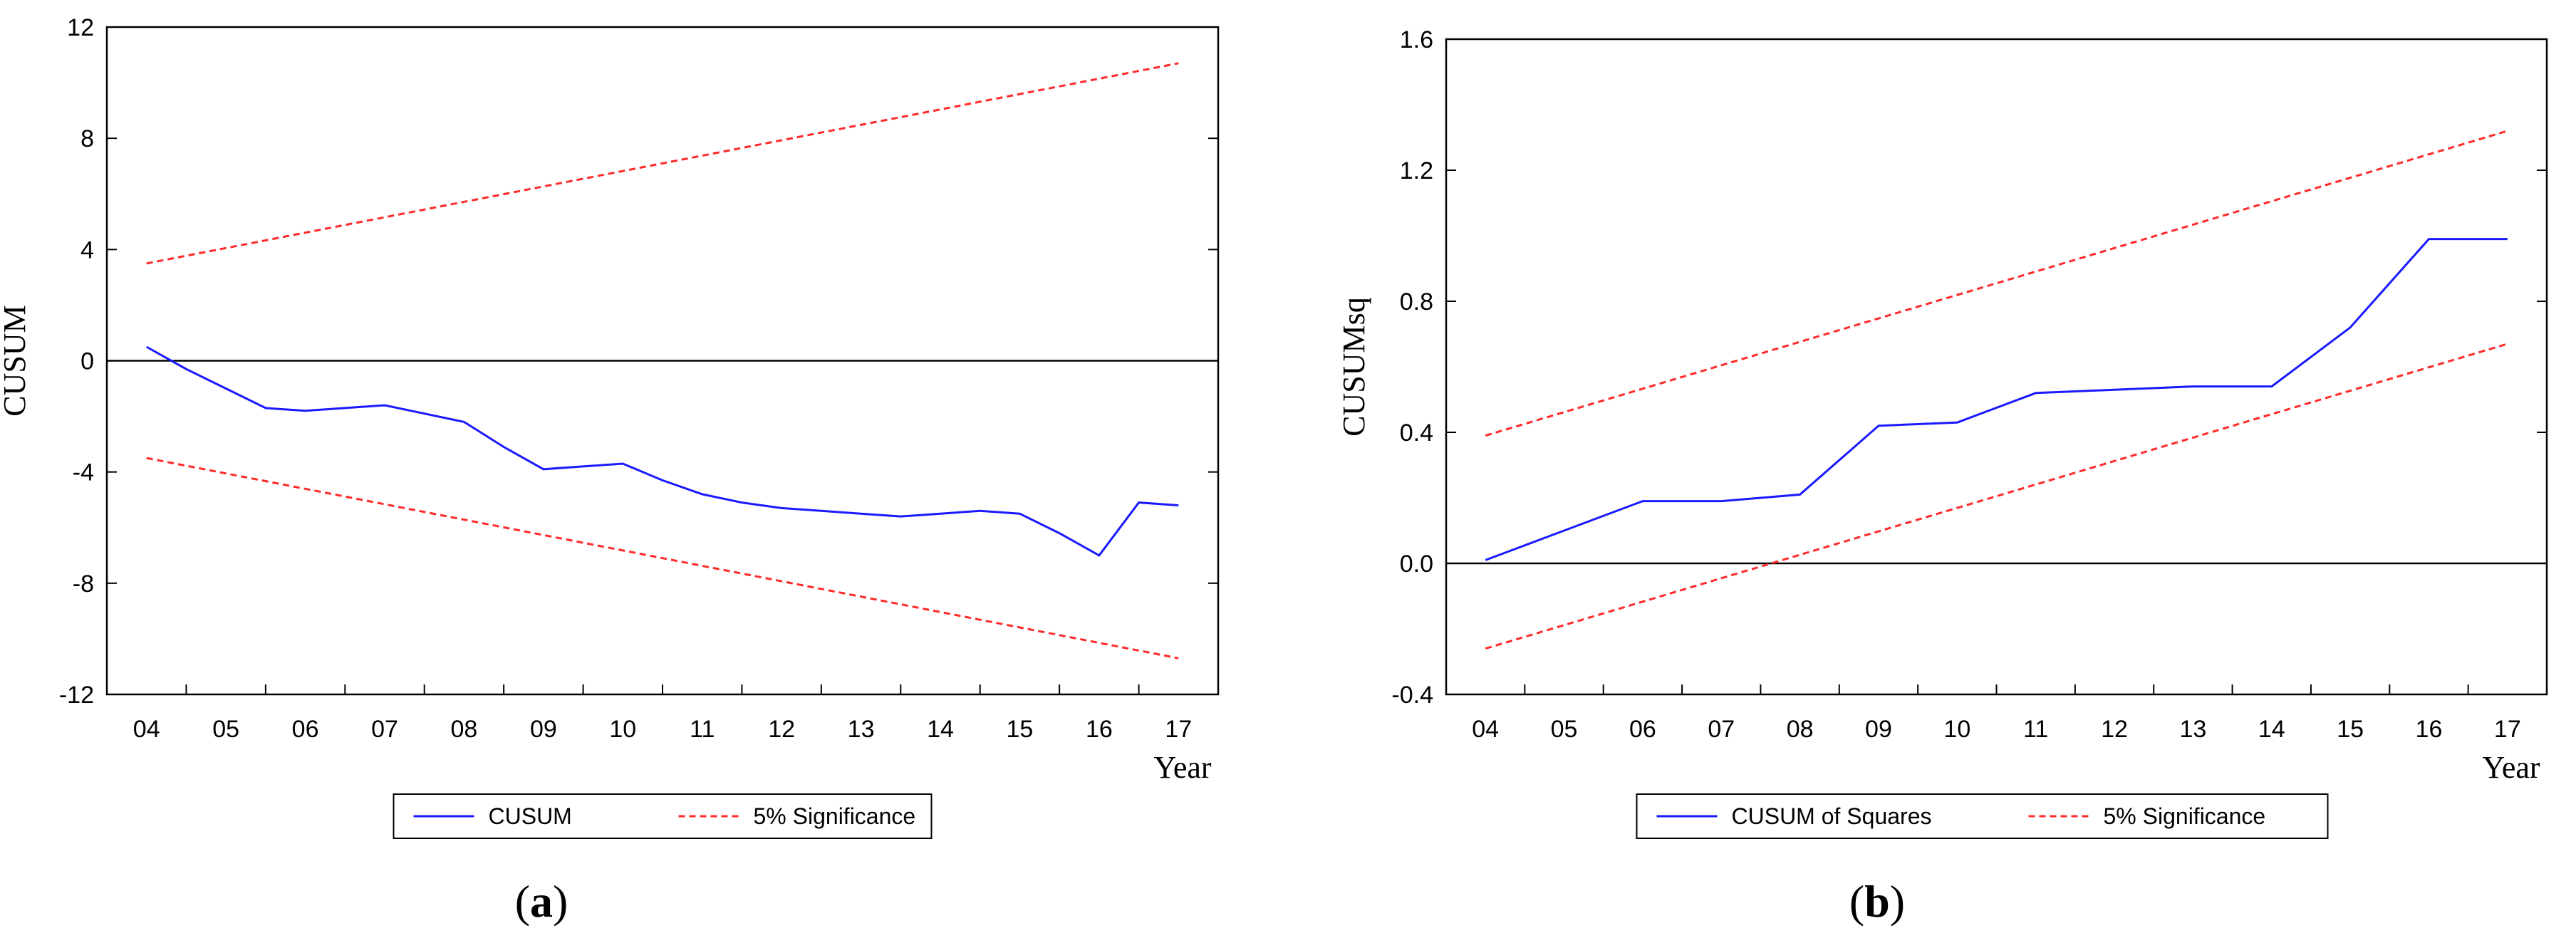 The image size is (2576, 938). I want to click on y-tick-label: 8, so click(87, 138).